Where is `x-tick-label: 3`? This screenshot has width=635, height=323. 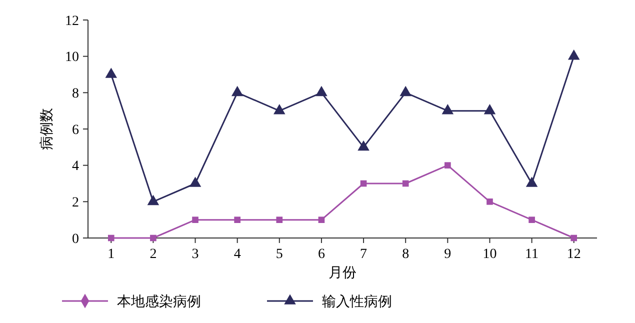
x-tick-label: 3 is located at coordinates (195, 254).